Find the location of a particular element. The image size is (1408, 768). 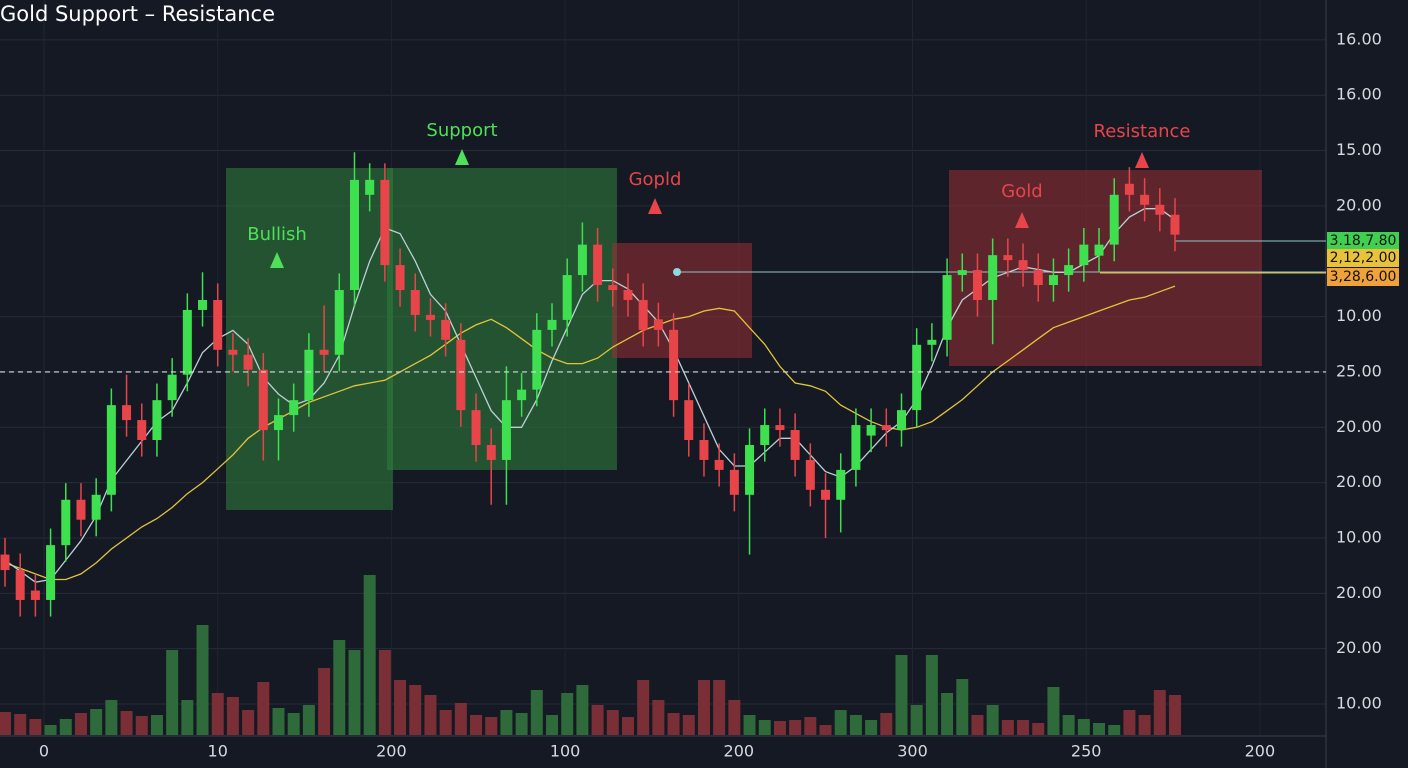

x-tick-label: 200 is located at coordinates (739, 751).